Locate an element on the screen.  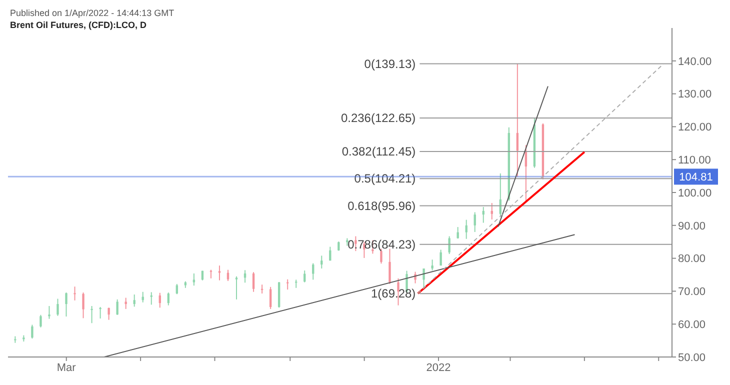
ref-line-label: 0(139.13) is located at coordinates (390, 63).